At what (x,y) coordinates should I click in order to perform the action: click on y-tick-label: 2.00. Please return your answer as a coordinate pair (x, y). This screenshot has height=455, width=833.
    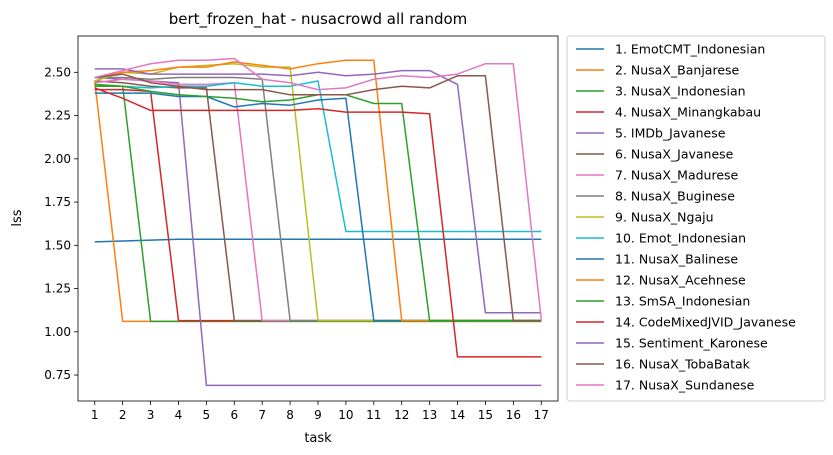
    Looking at the image, I should click on (57, 159).